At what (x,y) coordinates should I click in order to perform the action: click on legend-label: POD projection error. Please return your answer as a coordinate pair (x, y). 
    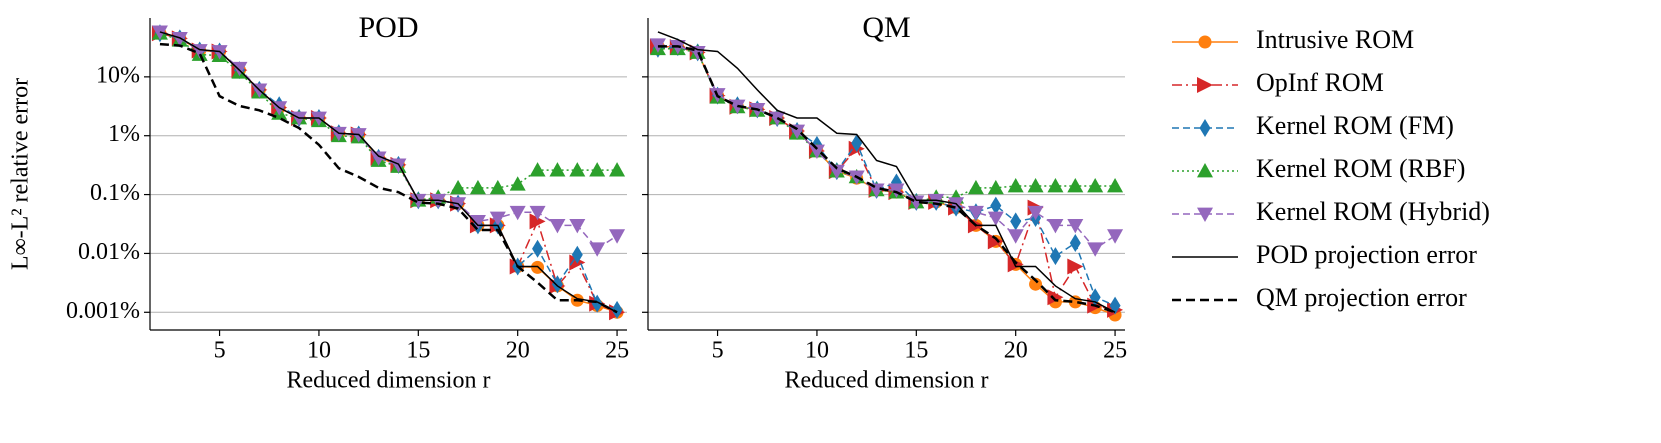
    Looking at the image, I should click on (1366, 254).